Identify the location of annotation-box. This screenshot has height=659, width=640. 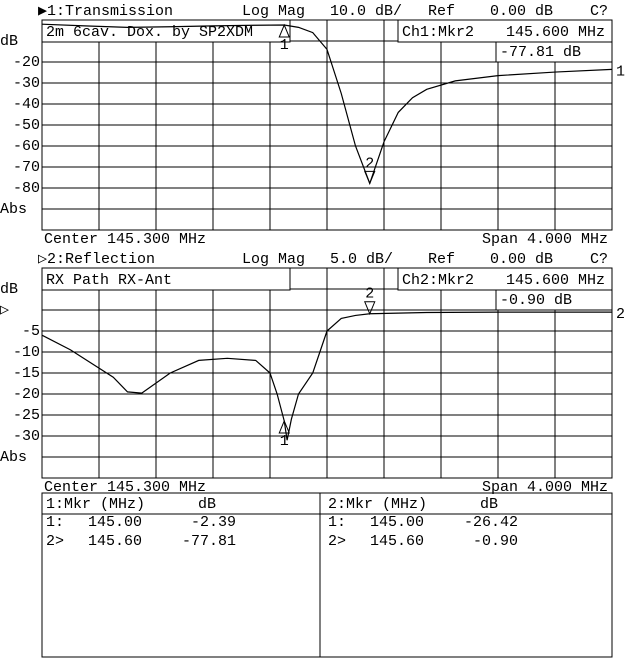
(166, 279).